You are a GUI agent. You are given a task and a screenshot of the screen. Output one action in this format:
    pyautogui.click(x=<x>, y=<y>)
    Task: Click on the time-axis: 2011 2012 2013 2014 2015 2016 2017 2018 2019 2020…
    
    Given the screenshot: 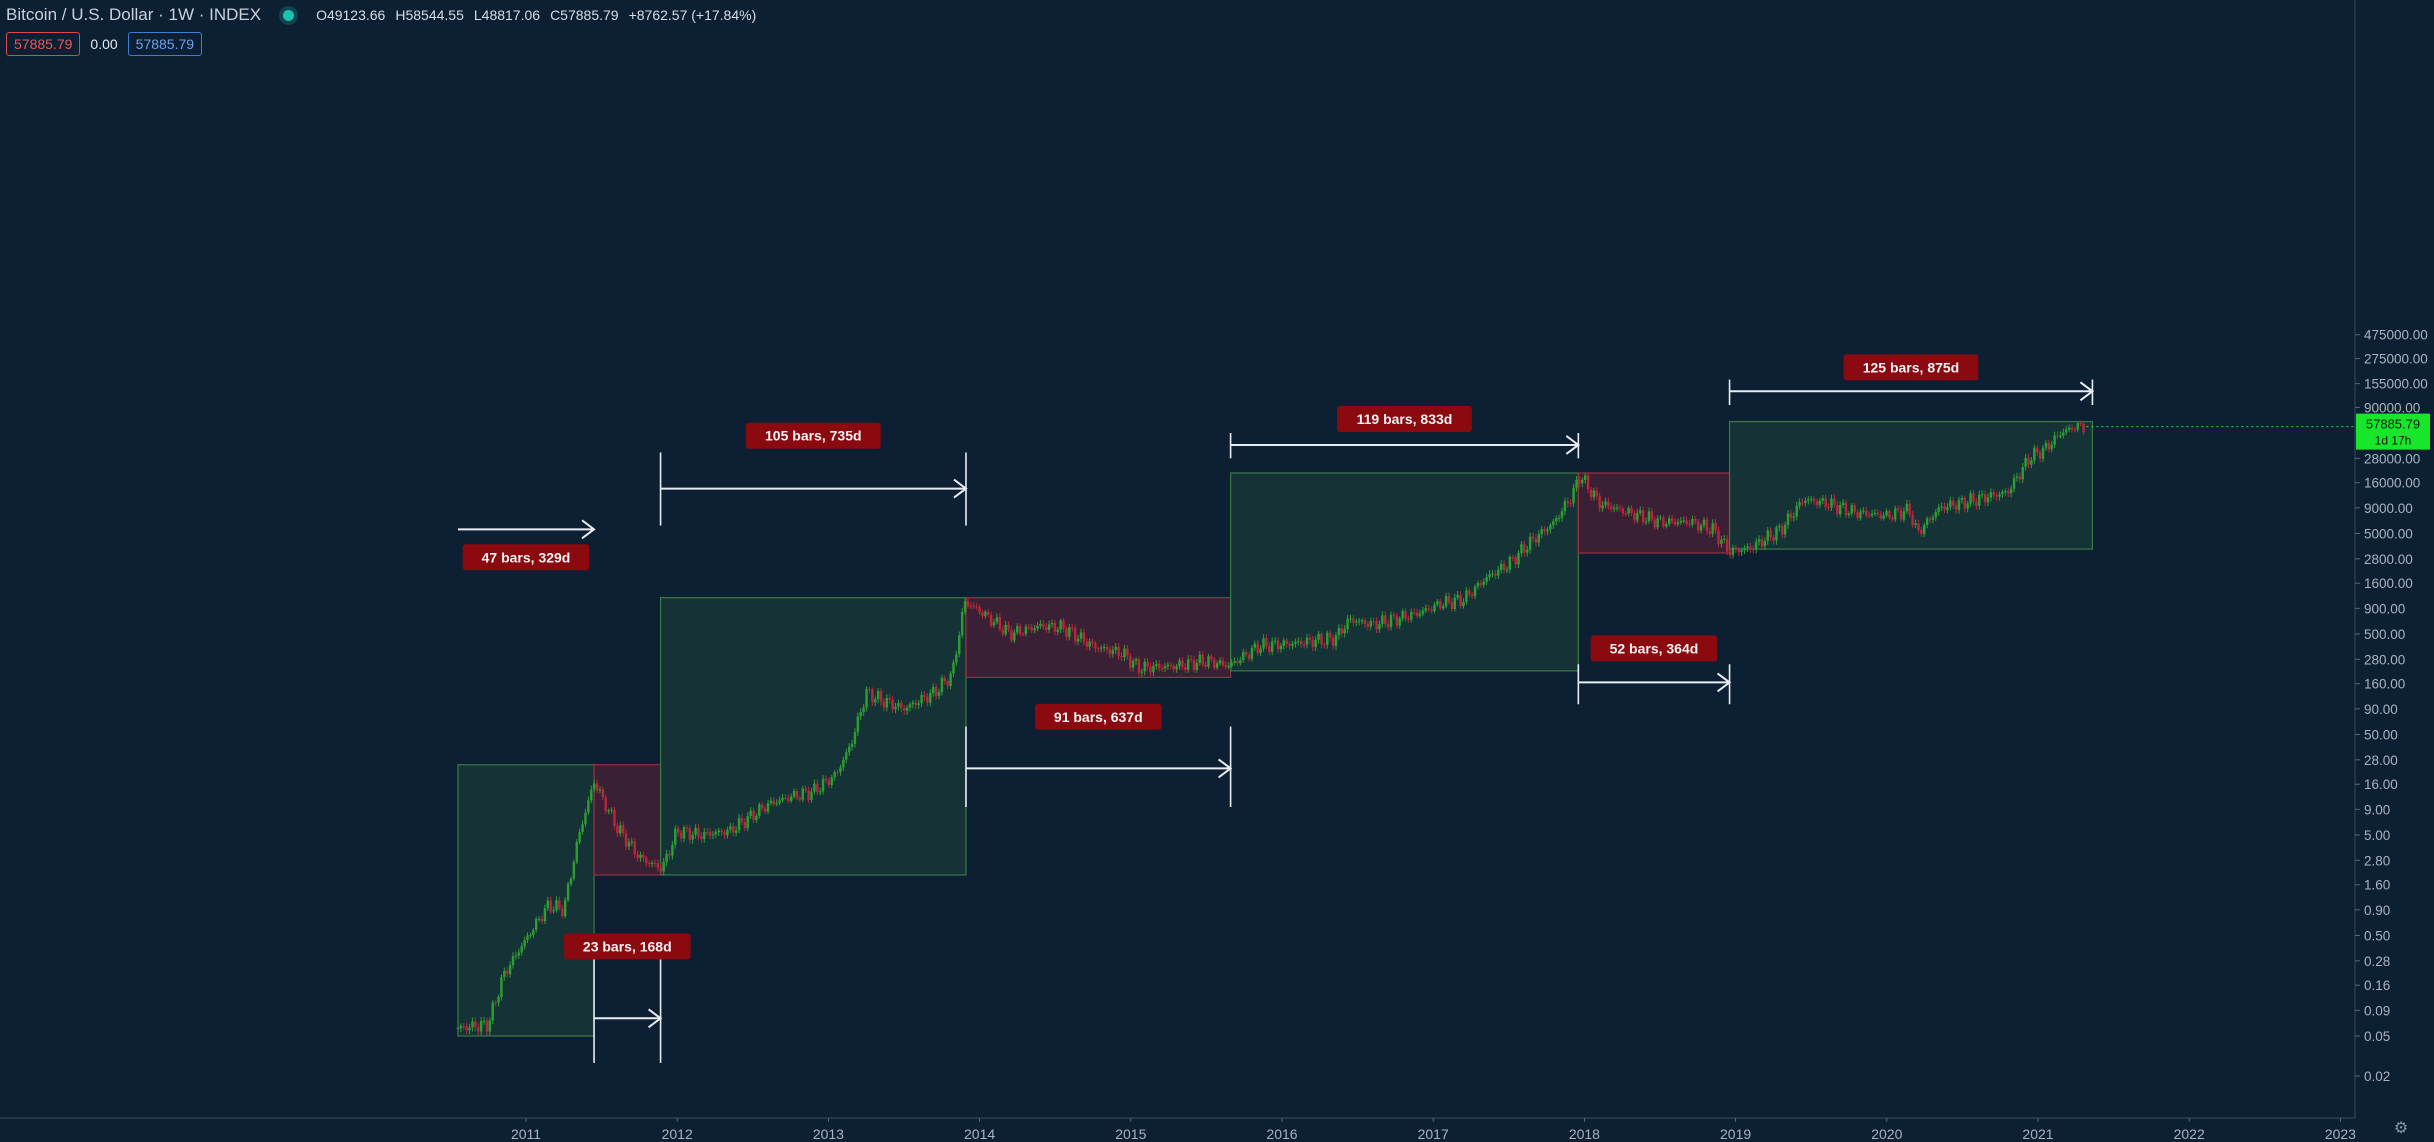 What is the action you would take?
    pyautogui.click(x=1433, y=1130)
    